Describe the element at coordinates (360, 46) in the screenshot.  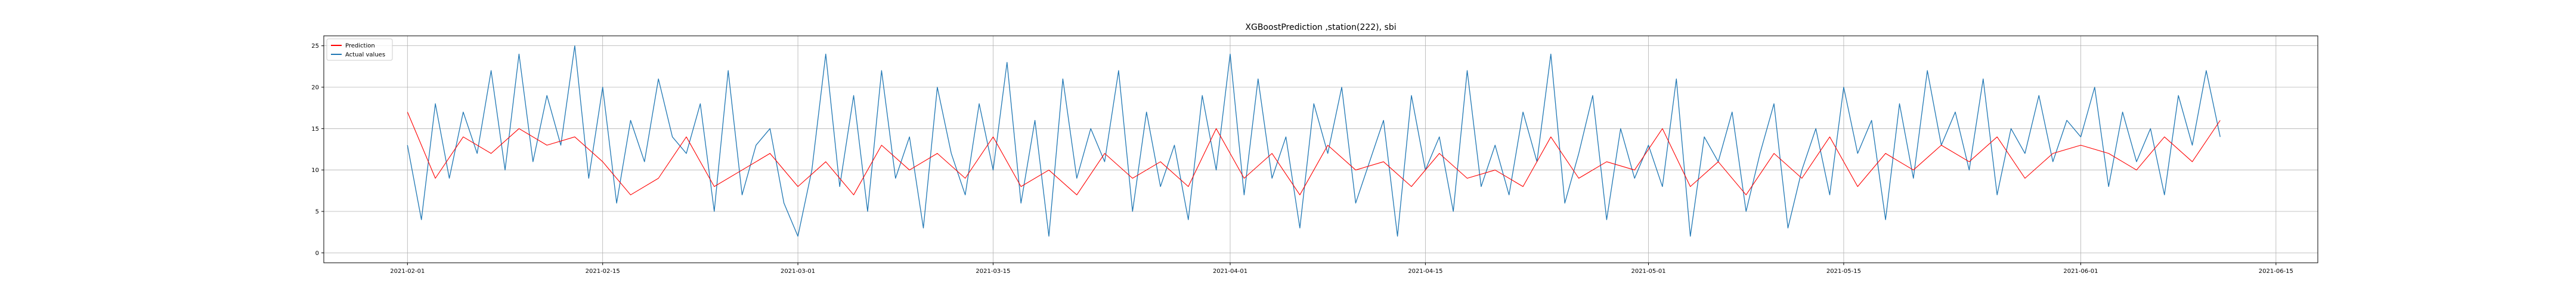
I see `legend-label-prediction: Prediction` at that location.